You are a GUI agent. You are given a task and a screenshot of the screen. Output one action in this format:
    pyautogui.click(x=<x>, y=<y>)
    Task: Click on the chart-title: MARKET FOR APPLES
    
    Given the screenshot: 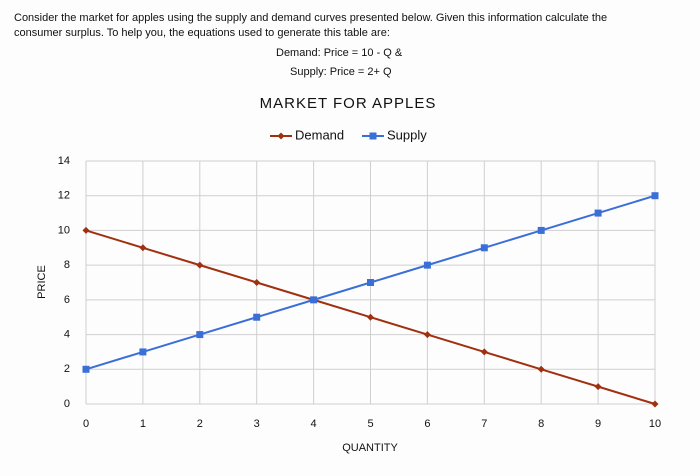 What is the action you would take?
    pyautogui.click(x=348, y=103)
    